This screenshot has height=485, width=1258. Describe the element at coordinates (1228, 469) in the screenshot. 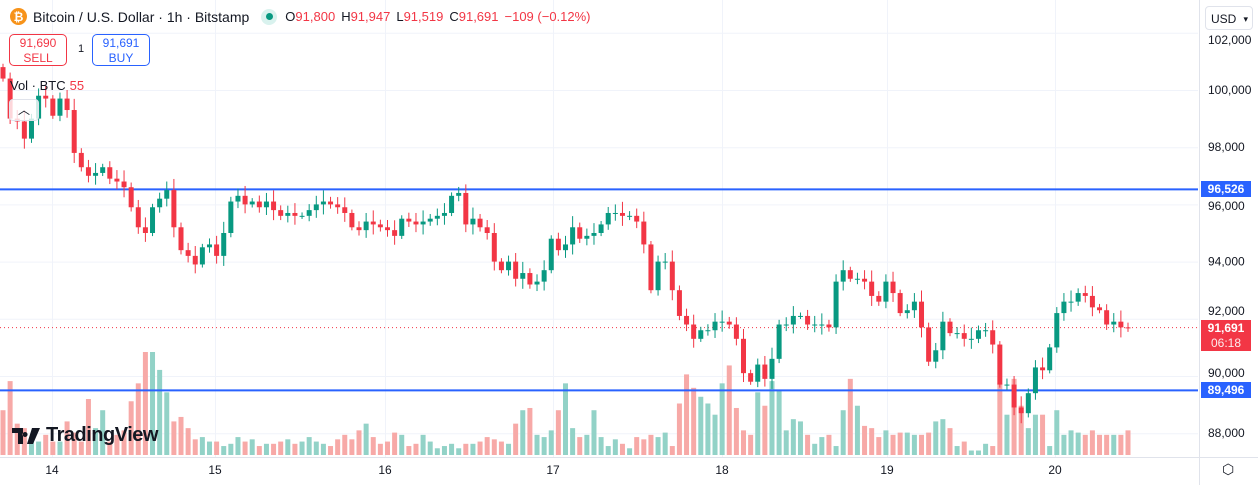

I see `chart-settings-icon: ⬡` at that location.